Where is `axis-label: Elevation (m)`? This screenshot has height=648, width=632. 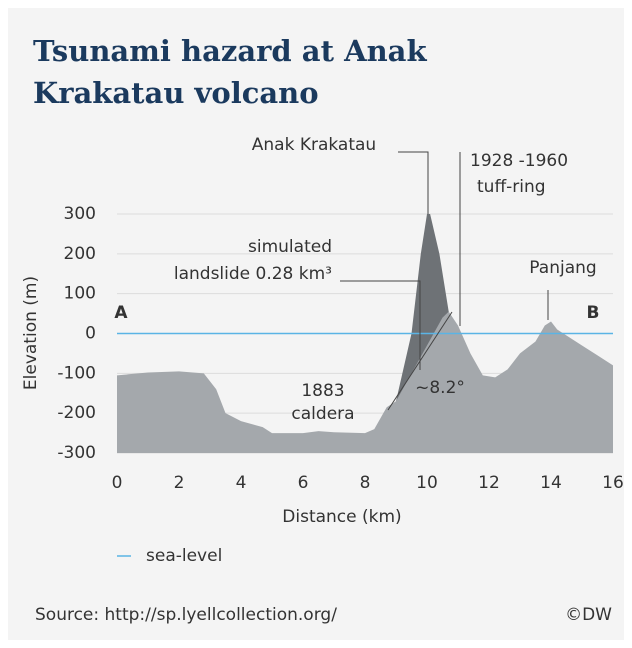
axis-label: Elevation (m) is located at coordinates (31, 333).